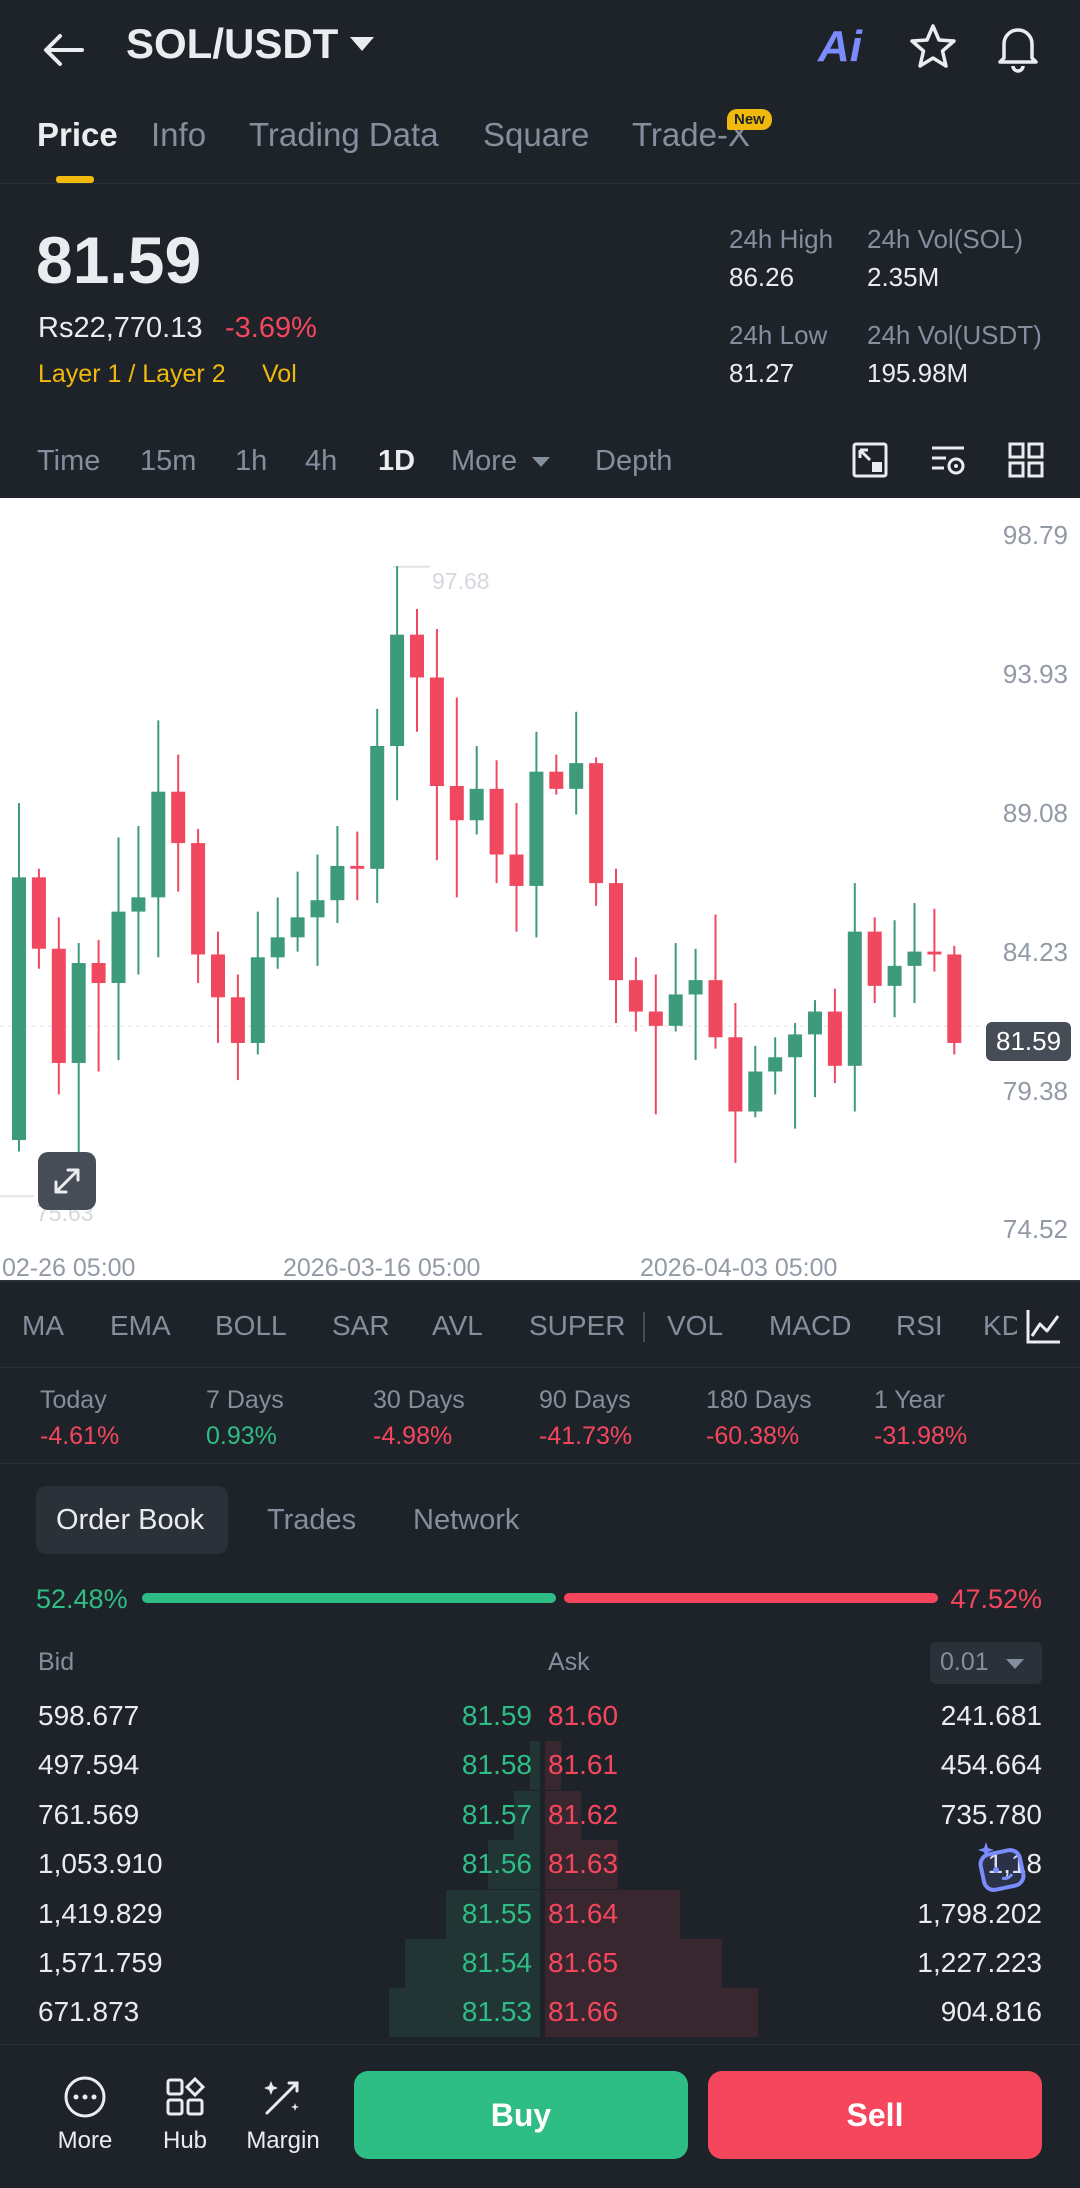  What do you see at coordinates (996, 1599) in the screenshot?
I see `ask-ratio: 47.52%` at bounding box center [996, 1599].